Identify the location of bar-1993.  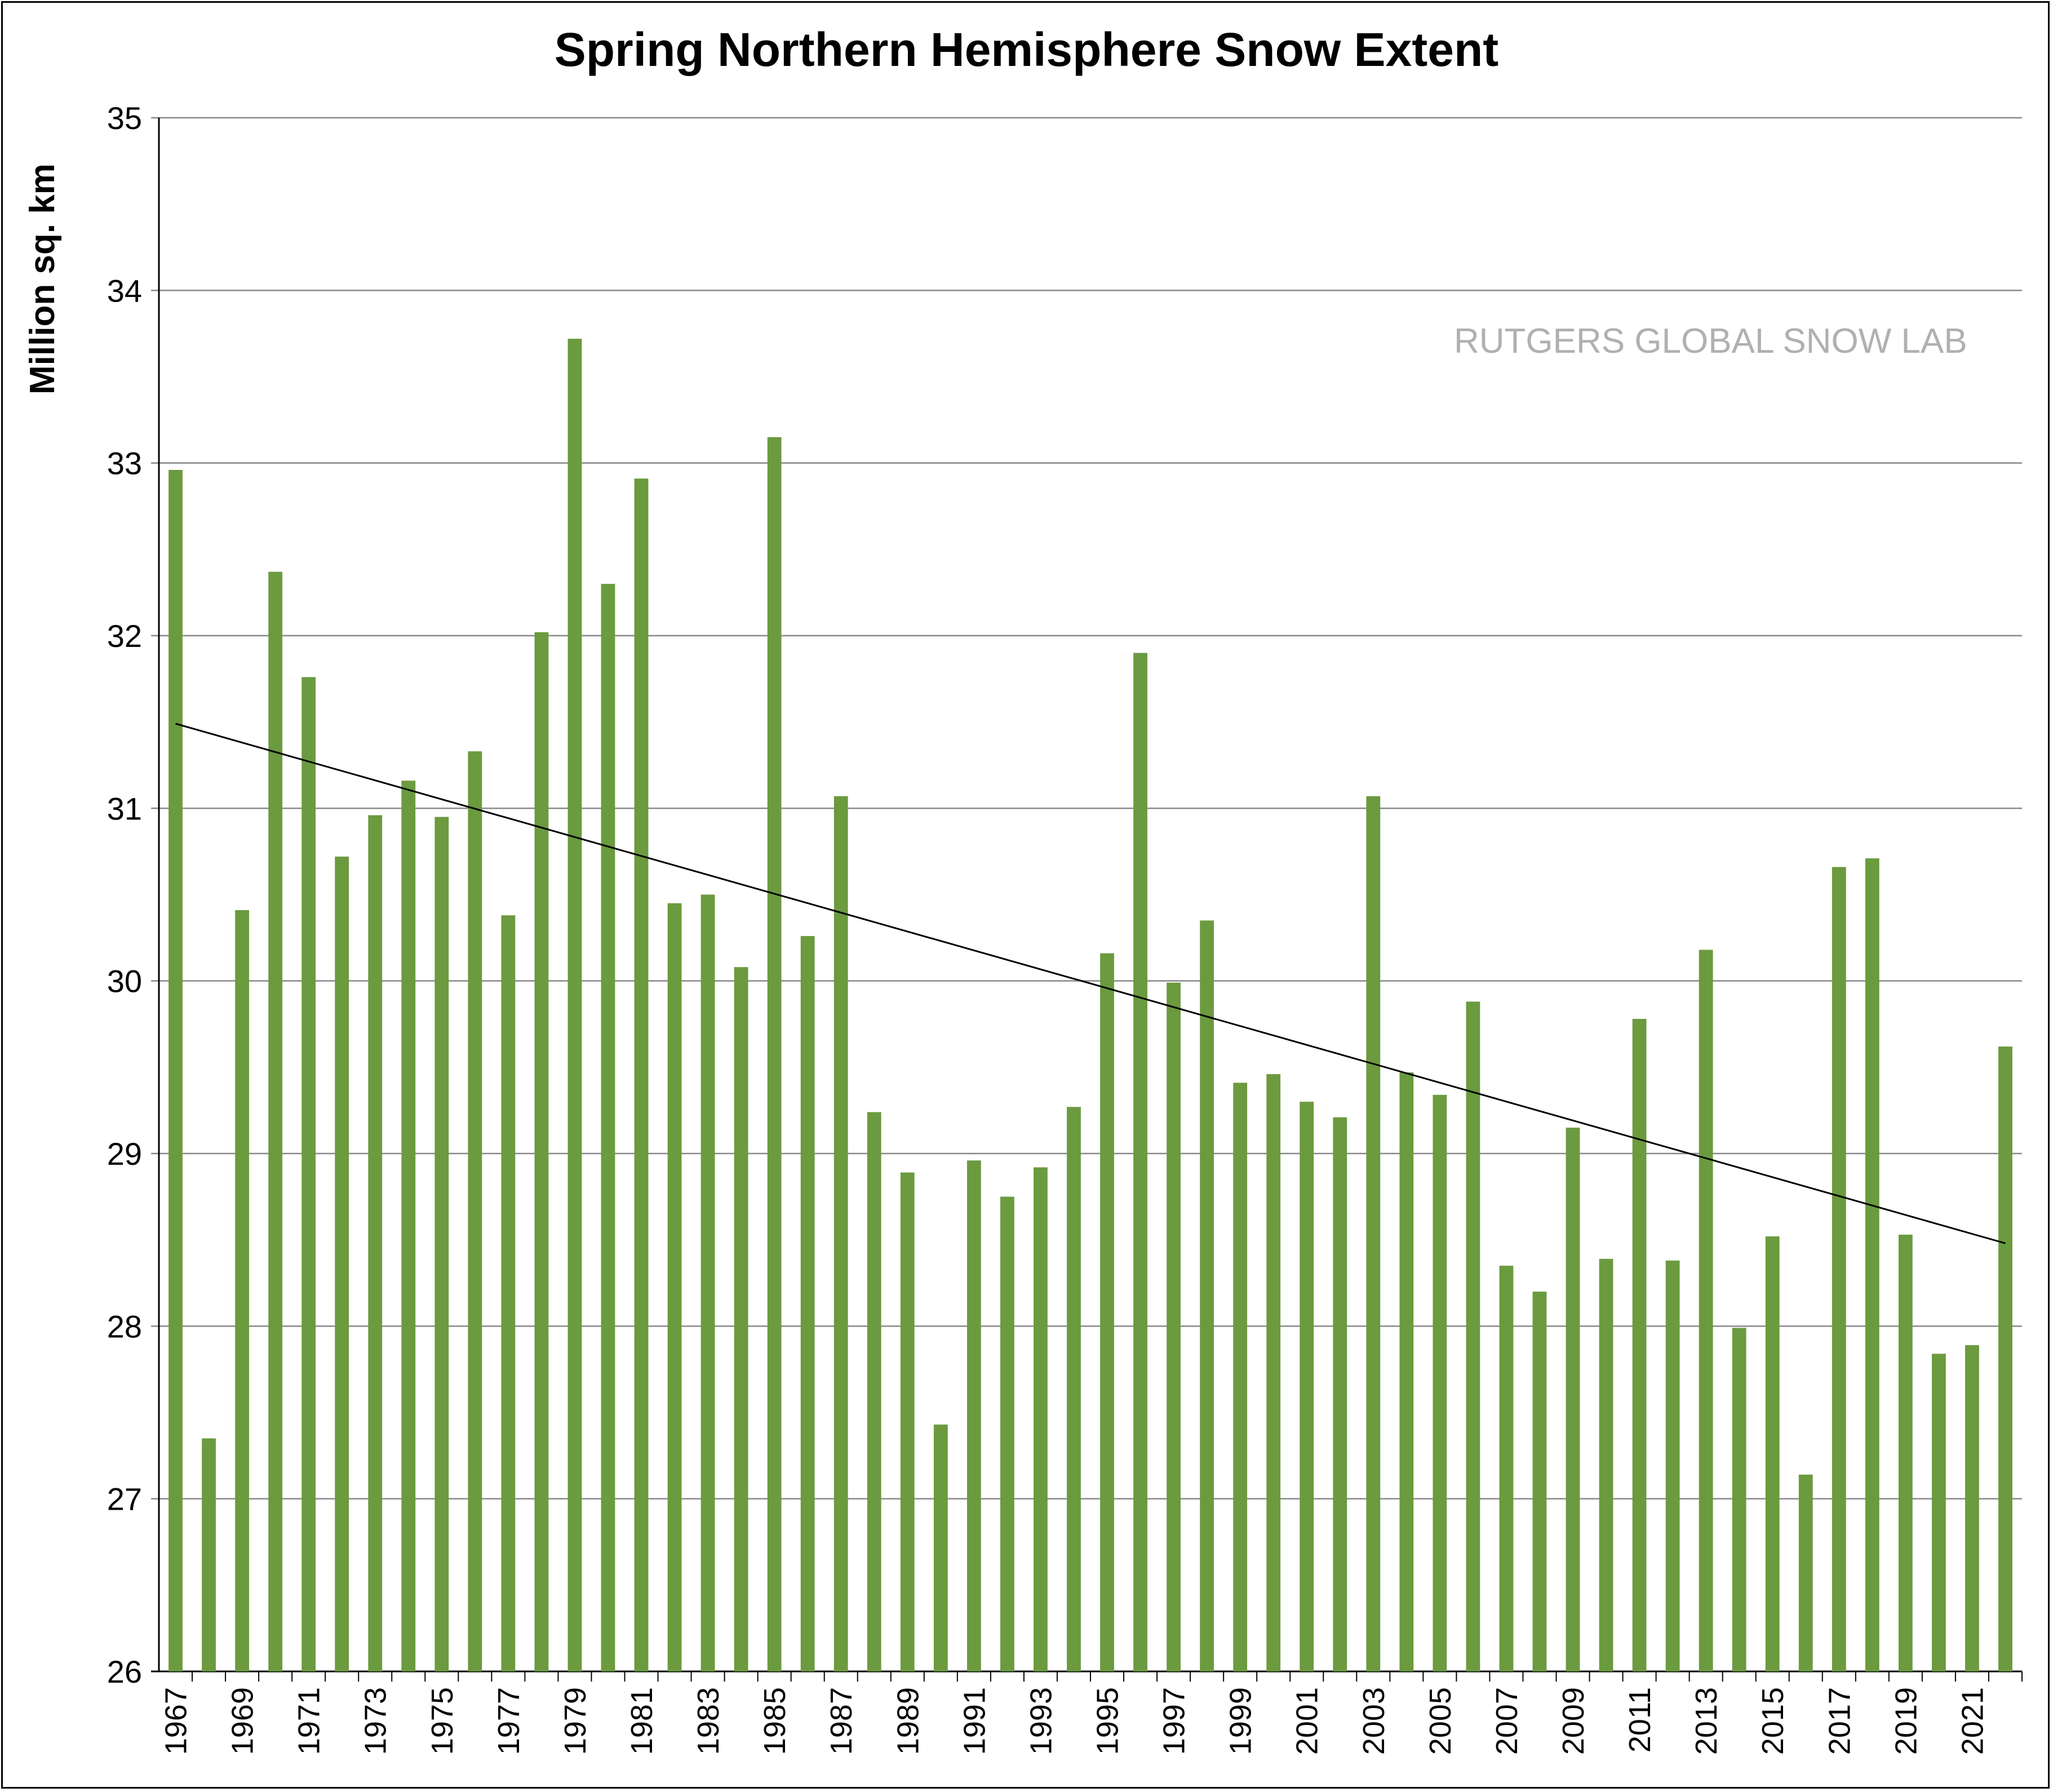
(1041, 1419).